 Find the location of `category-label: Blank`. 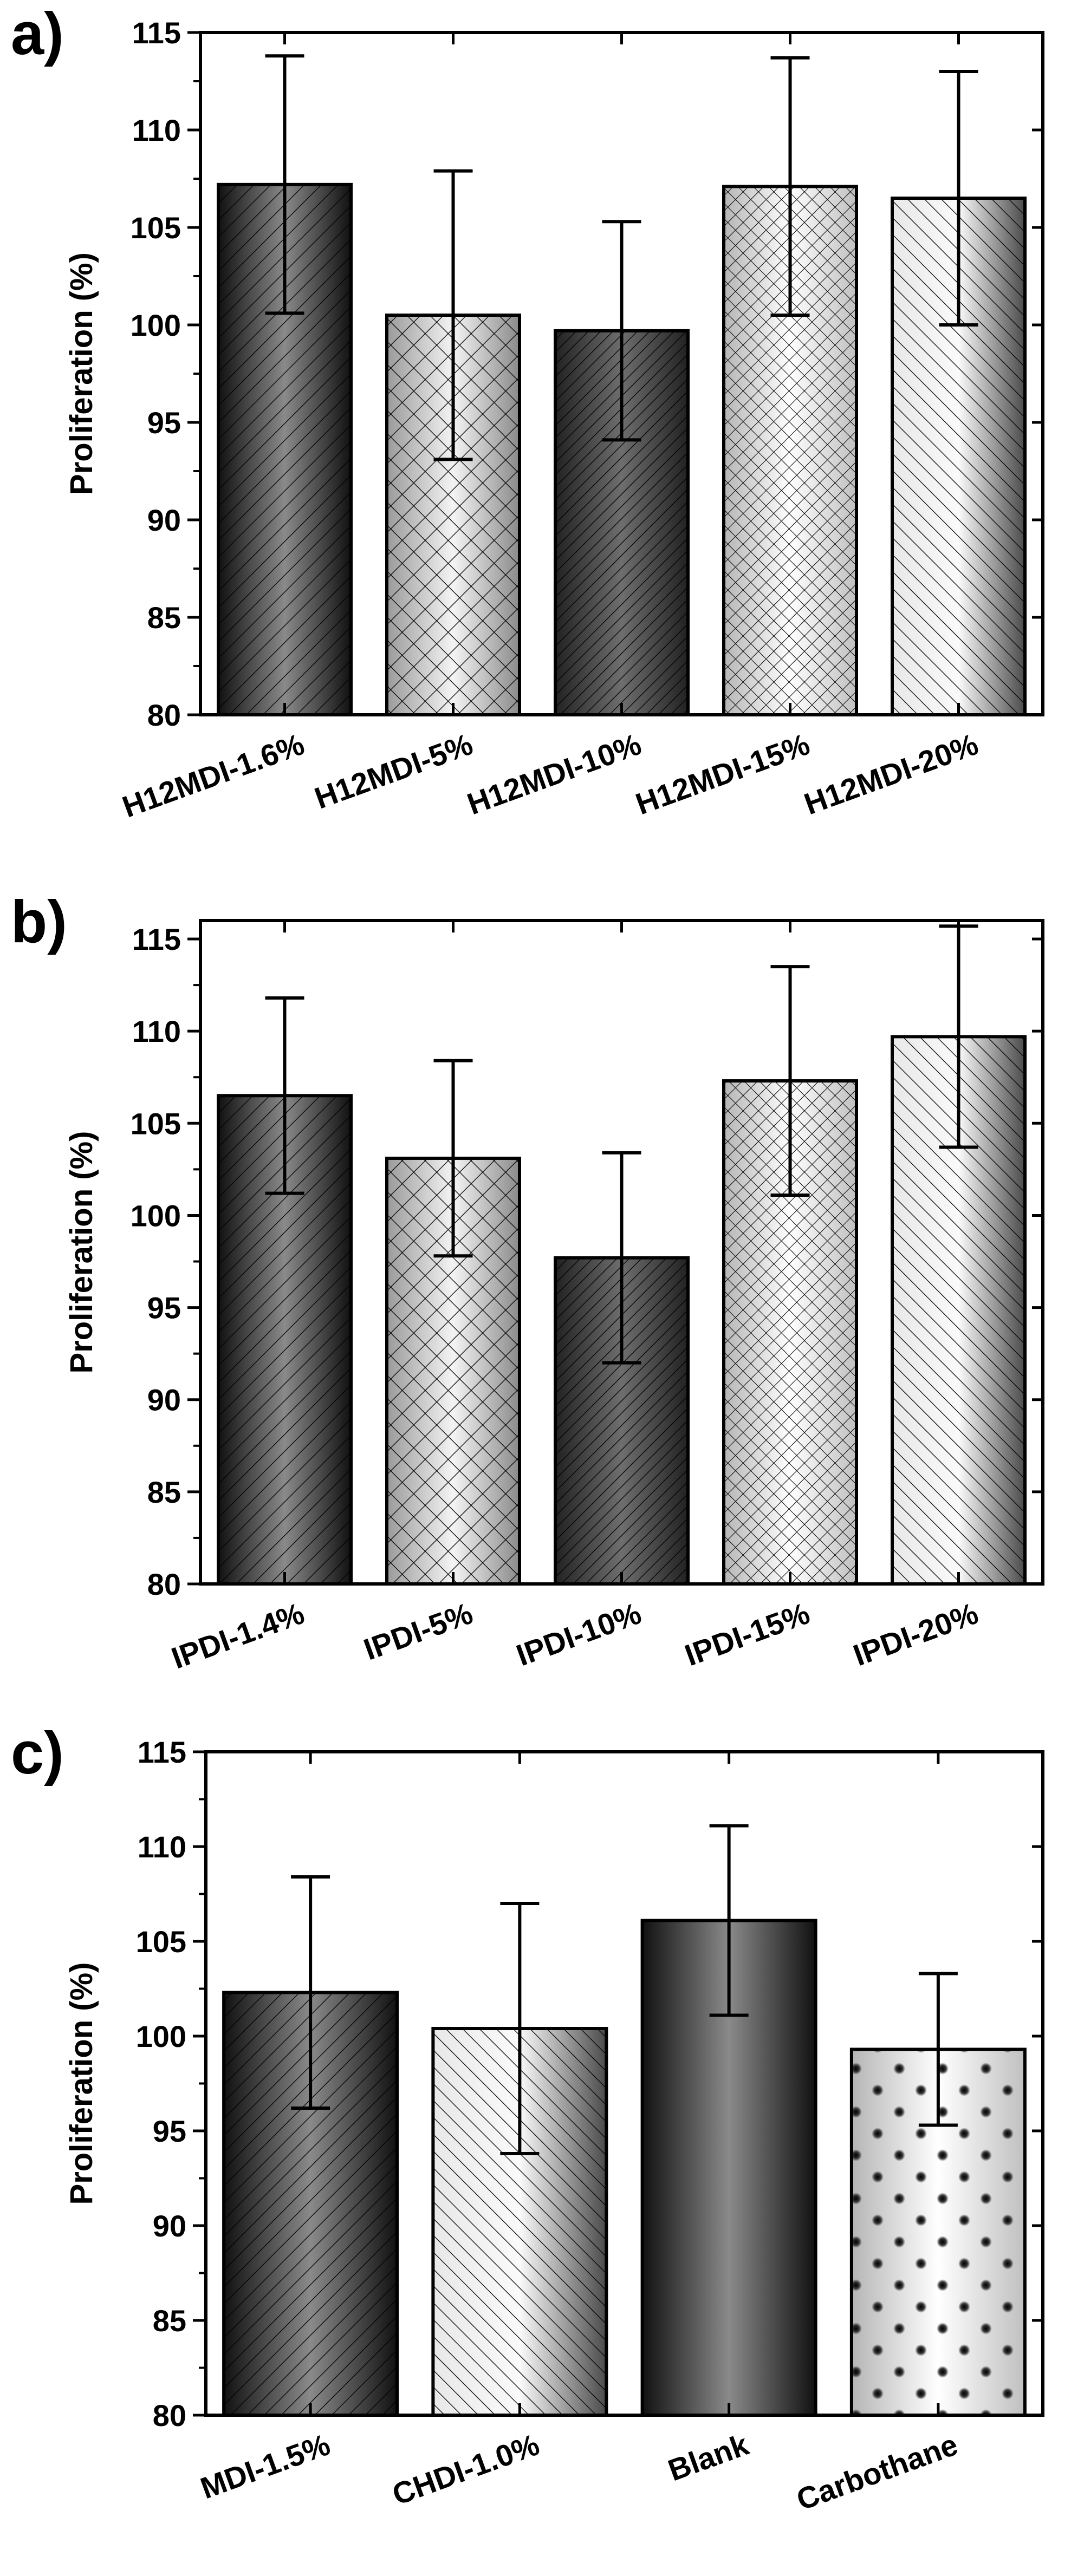

category-label: Blank is located at coordinates (709, 2457).